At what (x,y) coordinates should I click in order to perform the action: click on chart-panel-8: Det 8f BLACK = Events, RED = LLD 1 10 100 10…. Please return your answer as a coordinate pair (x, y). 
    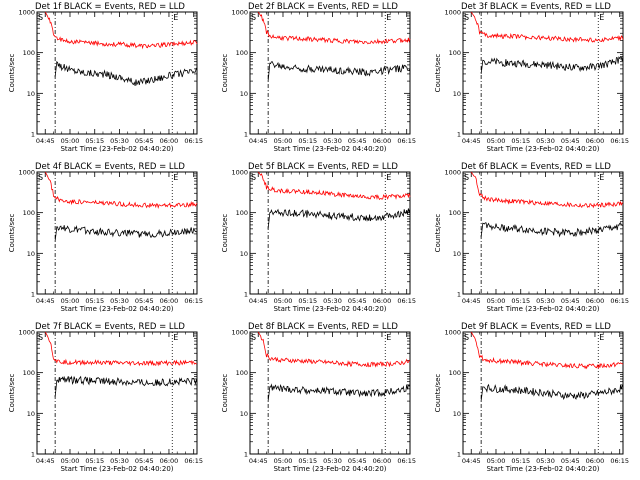
    Looking at the image, I should click on (318, 397).